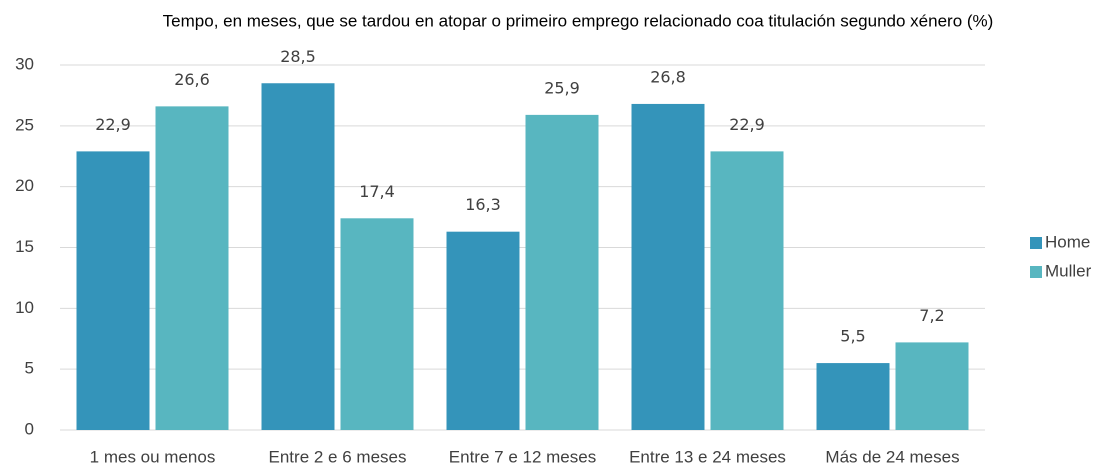 Image resolution: width=1101 pixels, height=473 pixels. What do you see at coordinates (931, 315) in the screenshot?
I see `value-label: 7,2` at bounding box center [931, 315].